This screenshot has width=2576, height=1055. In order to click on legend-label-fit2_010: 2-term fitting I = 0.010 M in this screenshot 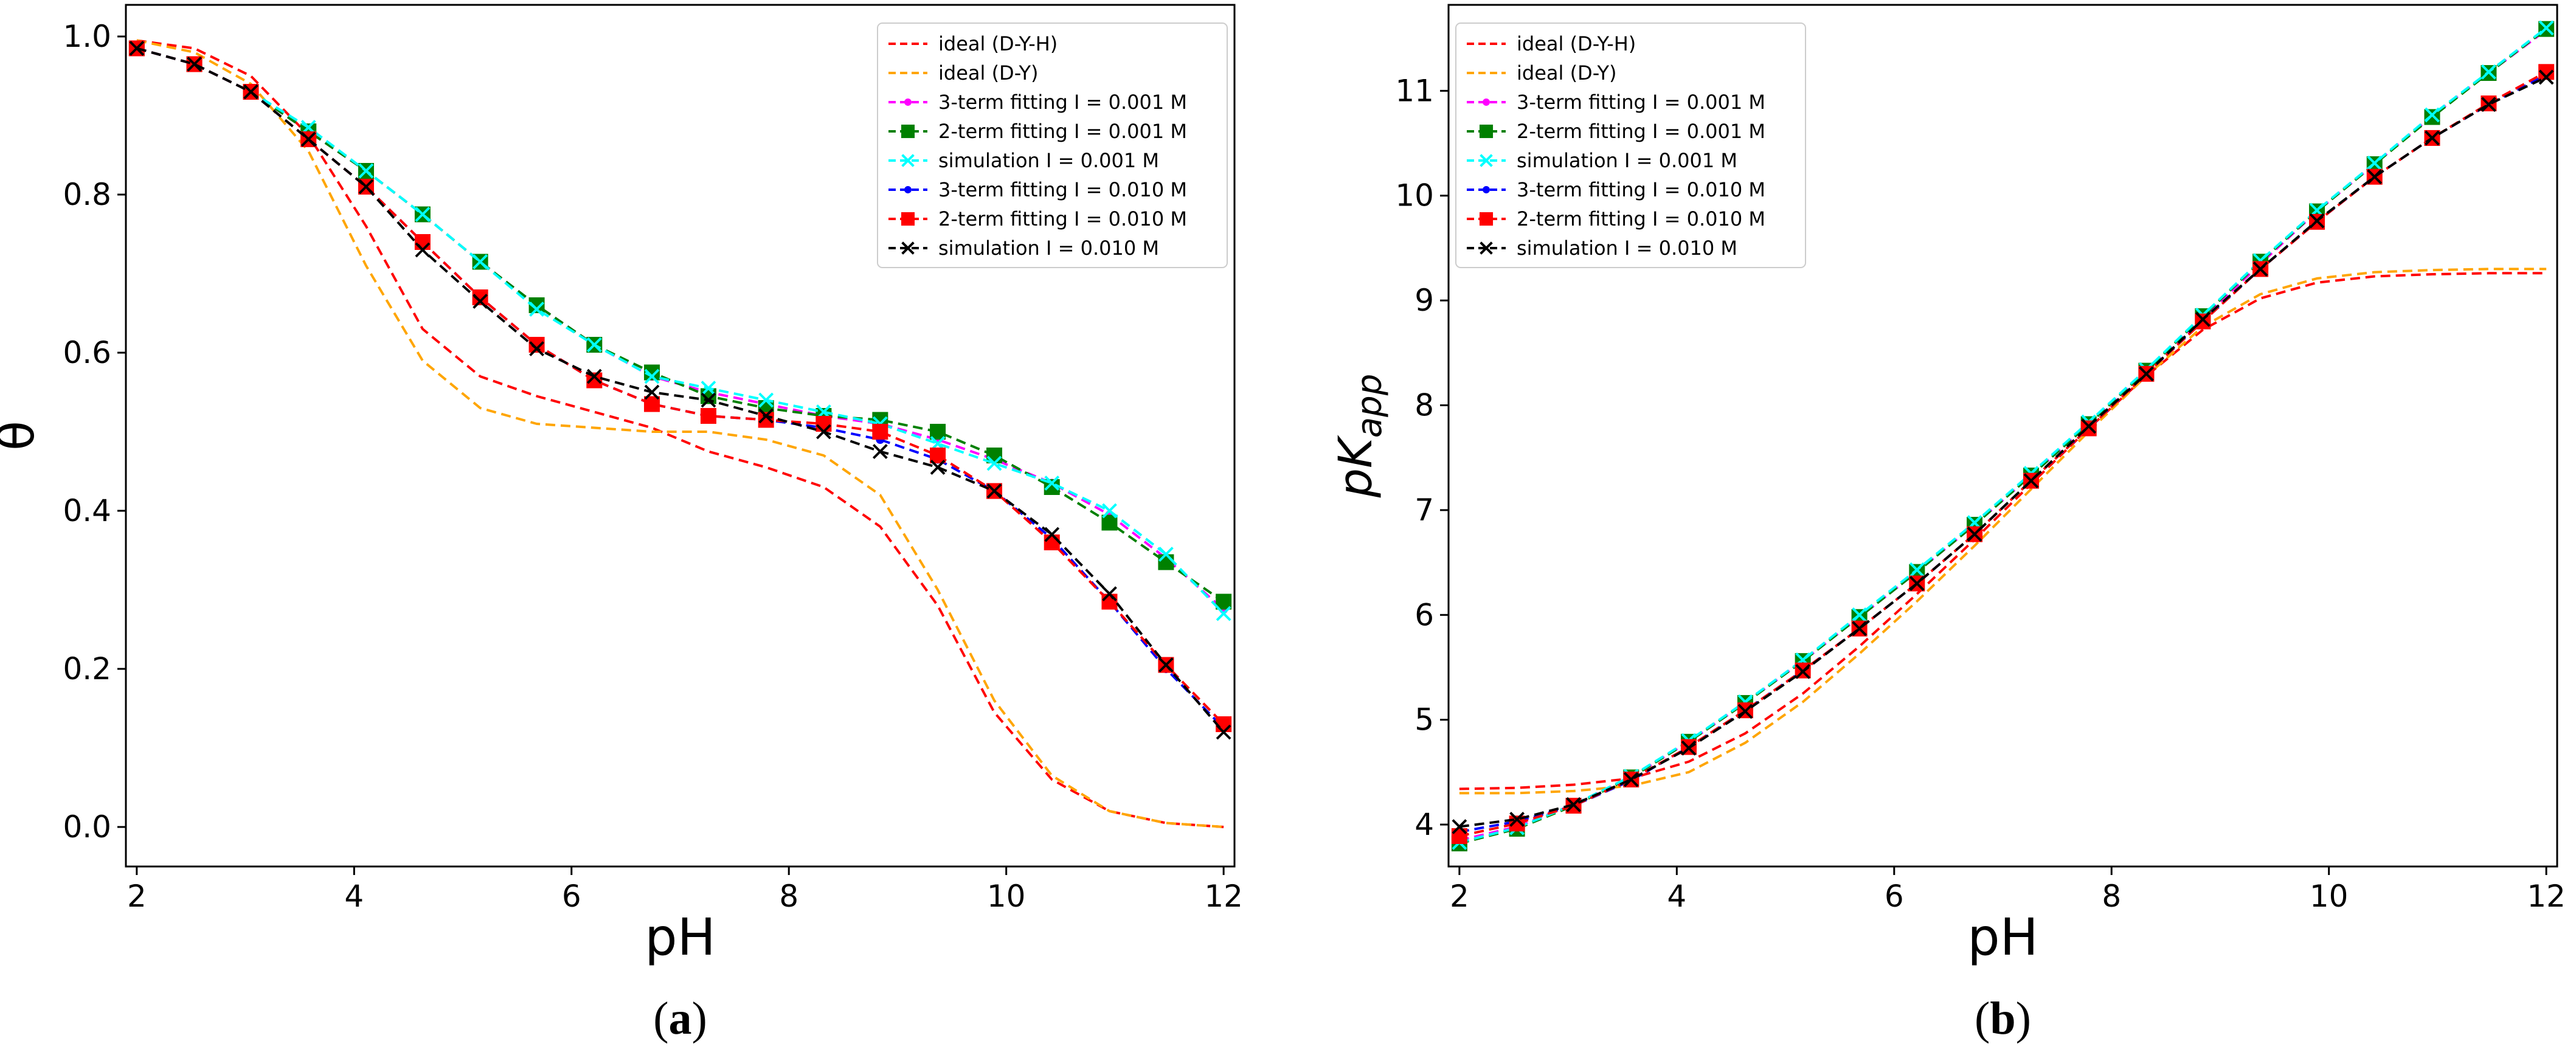, I will do `click(1062, 218)`.